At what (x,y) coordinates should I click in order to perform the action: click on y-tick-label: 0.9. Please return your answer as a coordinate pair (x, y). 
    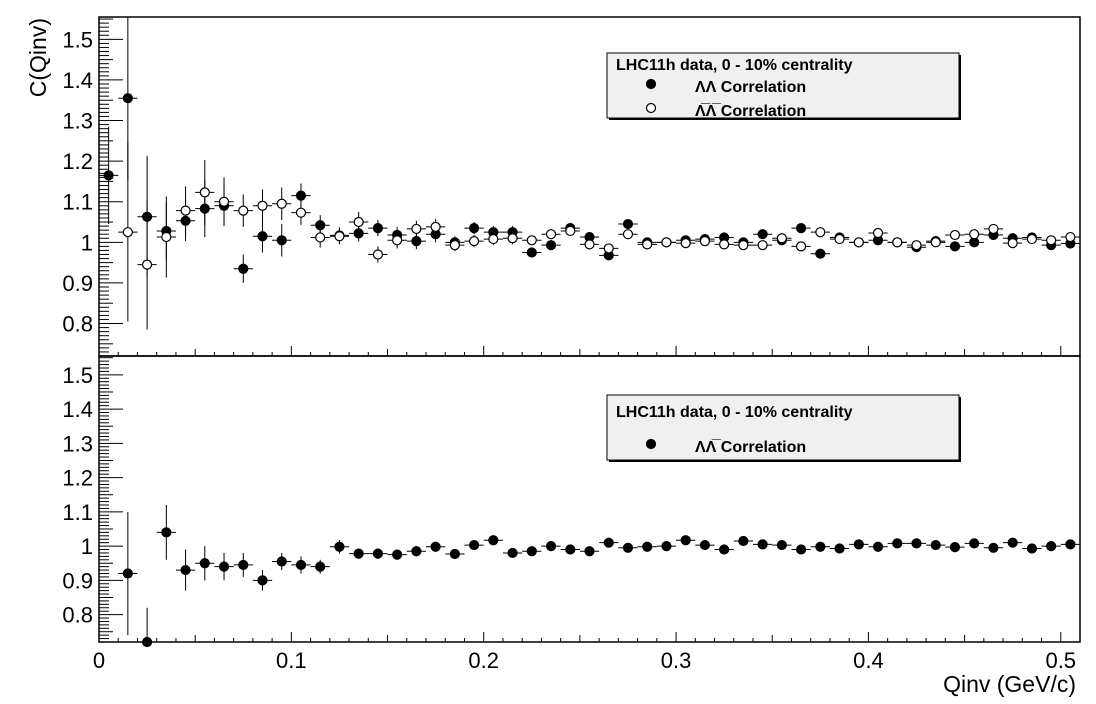
    Looking at the image, I should click on (77, 283).